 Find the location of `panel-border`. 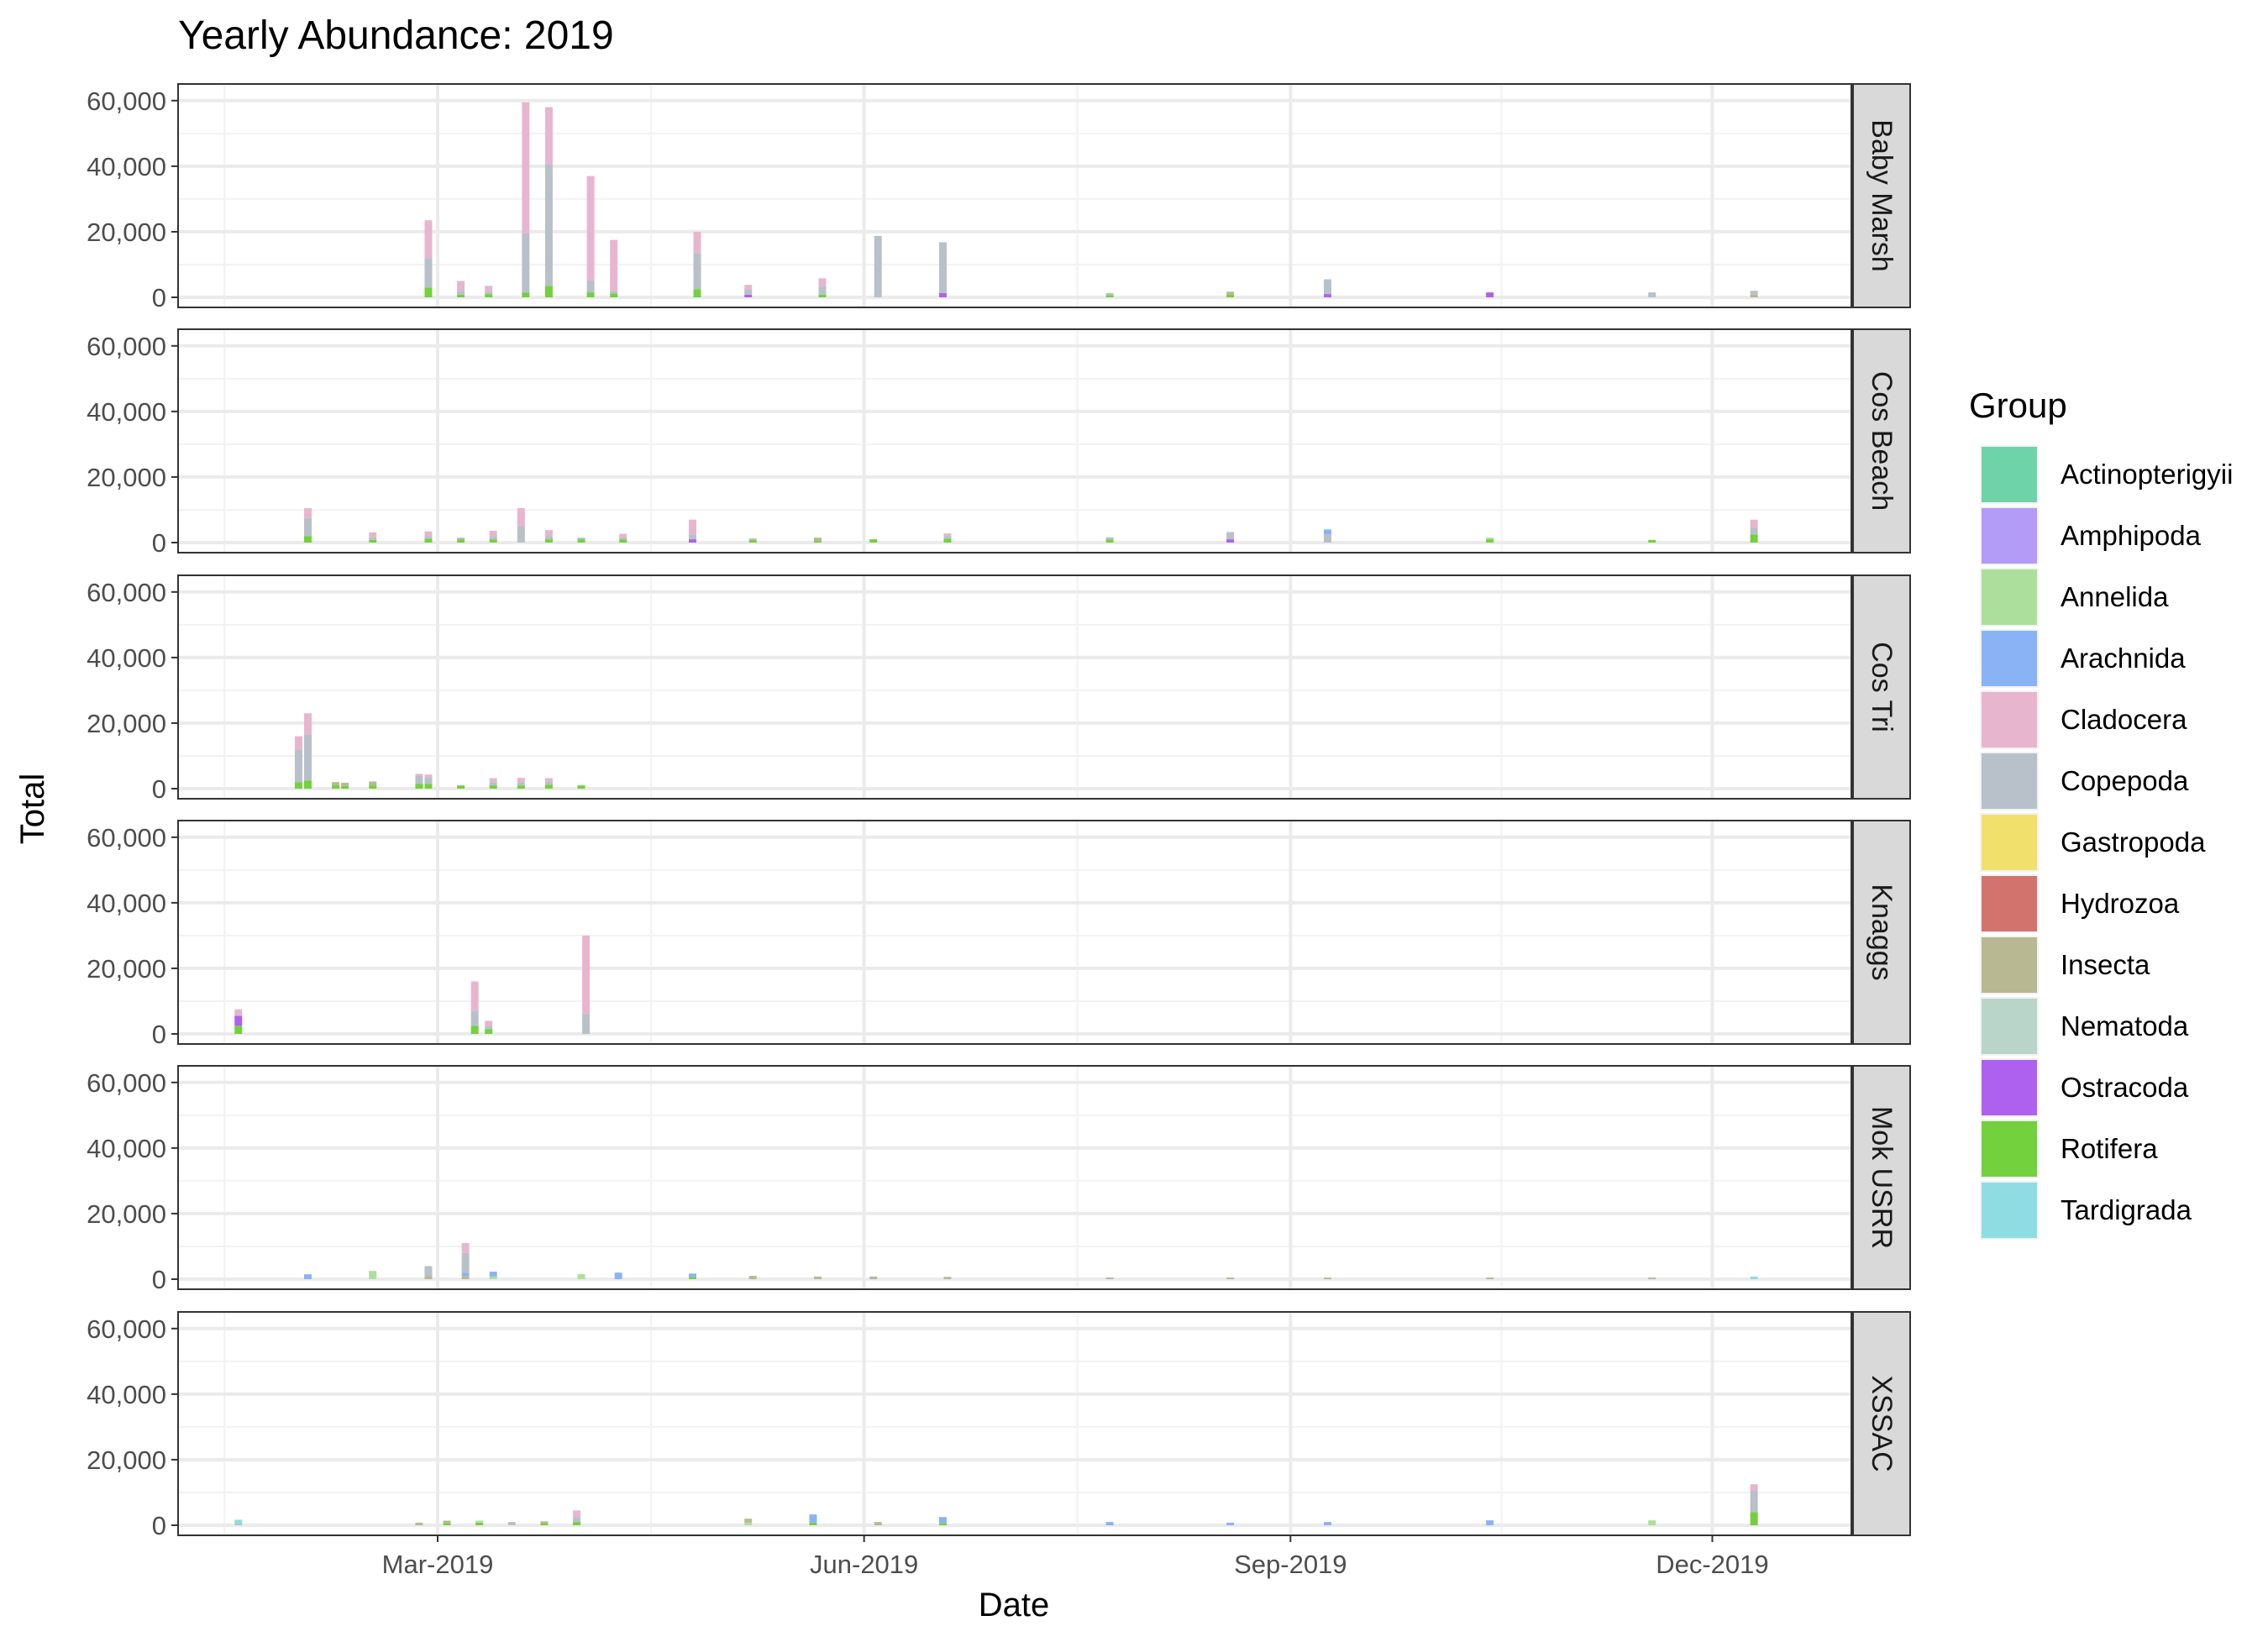

panel-border is located at coordinates (1014, 196).